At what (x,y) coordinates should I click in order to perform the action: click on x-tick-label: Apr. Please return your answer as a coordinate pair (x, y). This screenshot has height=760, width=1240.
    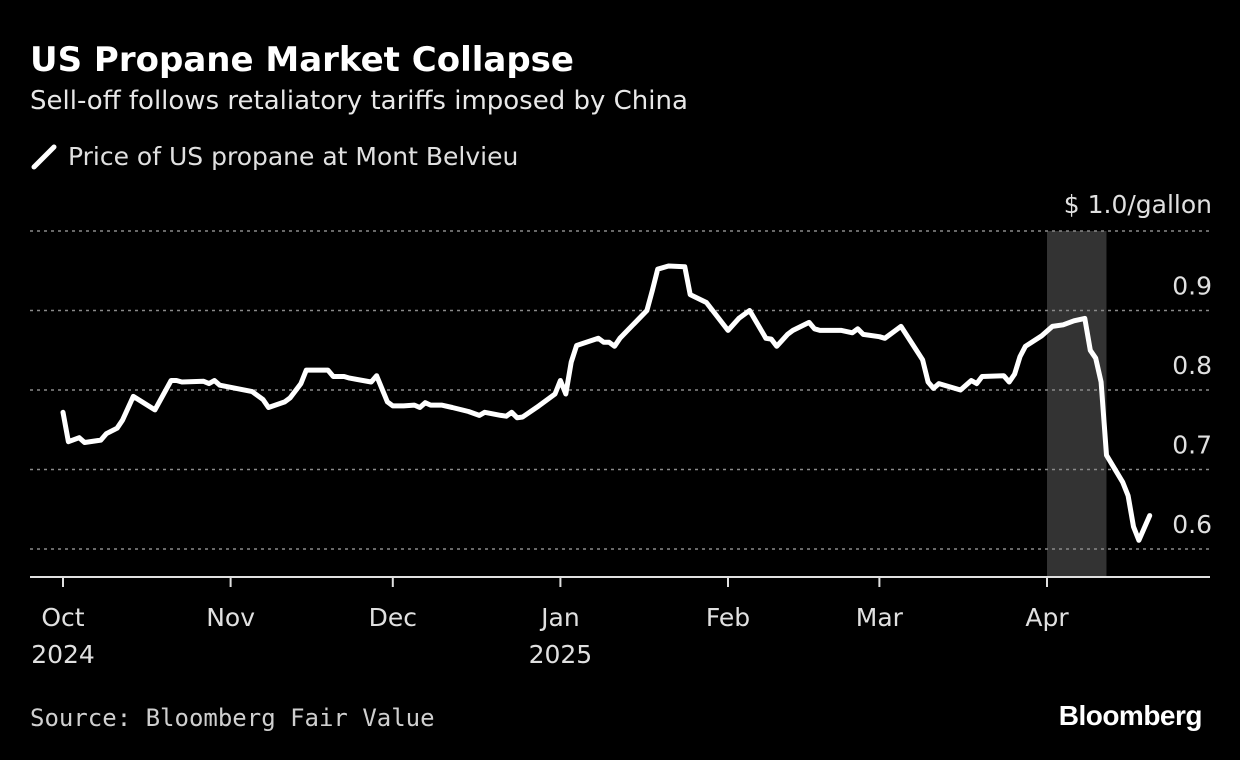
    Looking at the image, I should click on (1047, 617).